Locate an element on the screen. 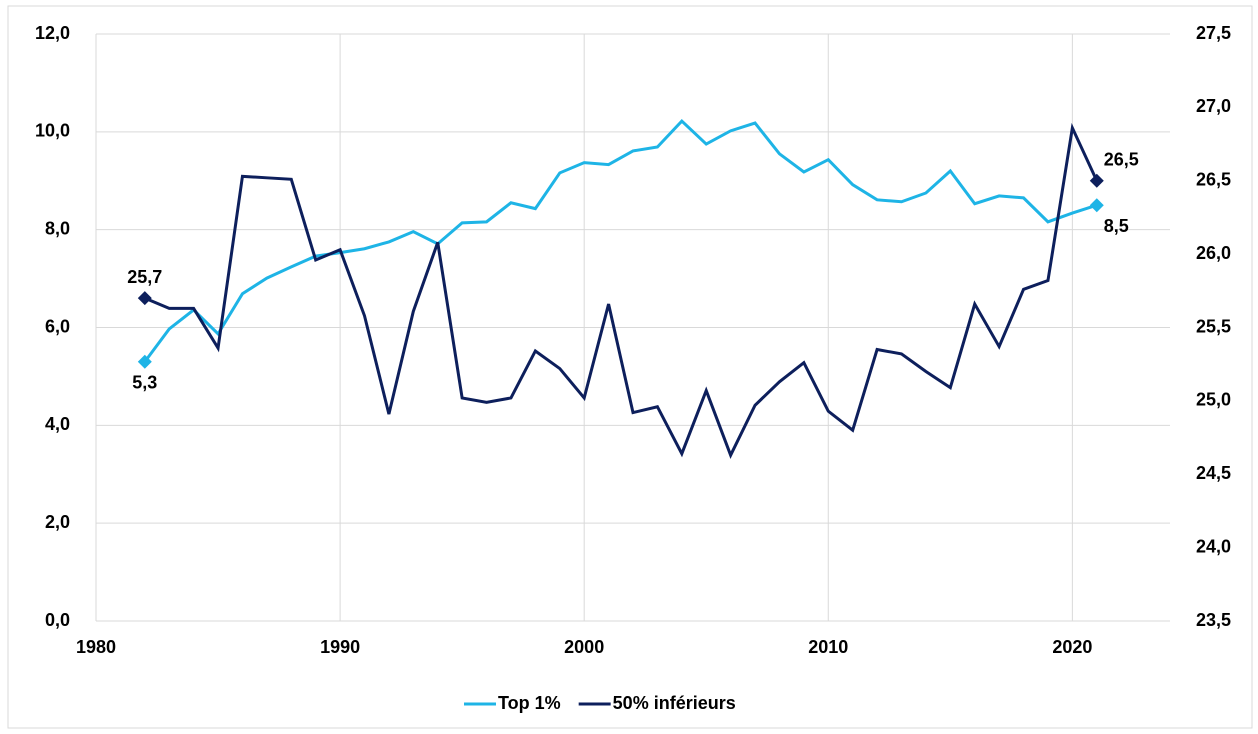  data-label: 26,5 is located at coordinates (1121, 160).